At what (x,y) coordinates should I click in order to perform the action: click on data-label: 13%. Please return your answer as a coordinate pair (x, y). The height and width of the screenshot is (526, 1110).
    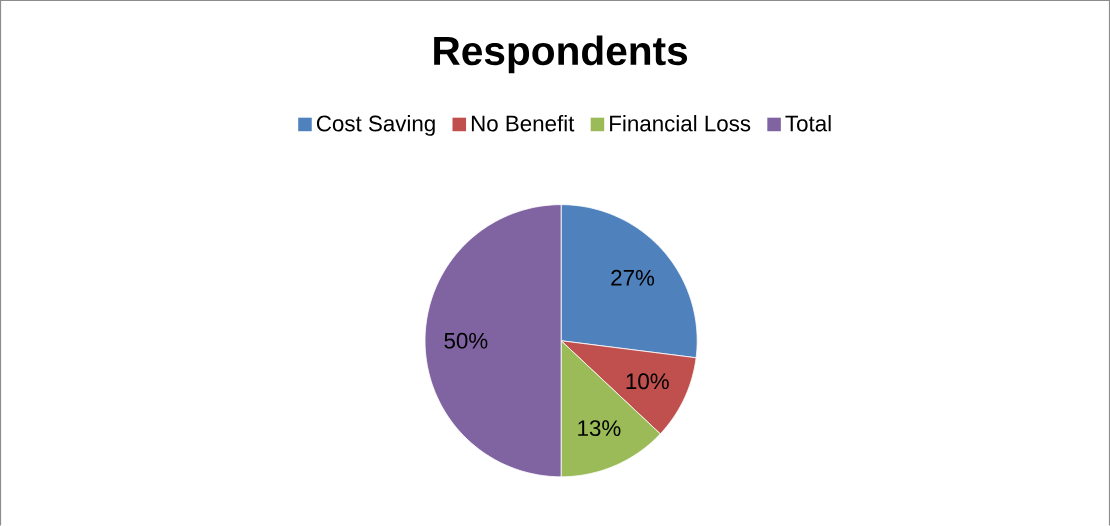
    Looking at the image, I should click on (599, 428).